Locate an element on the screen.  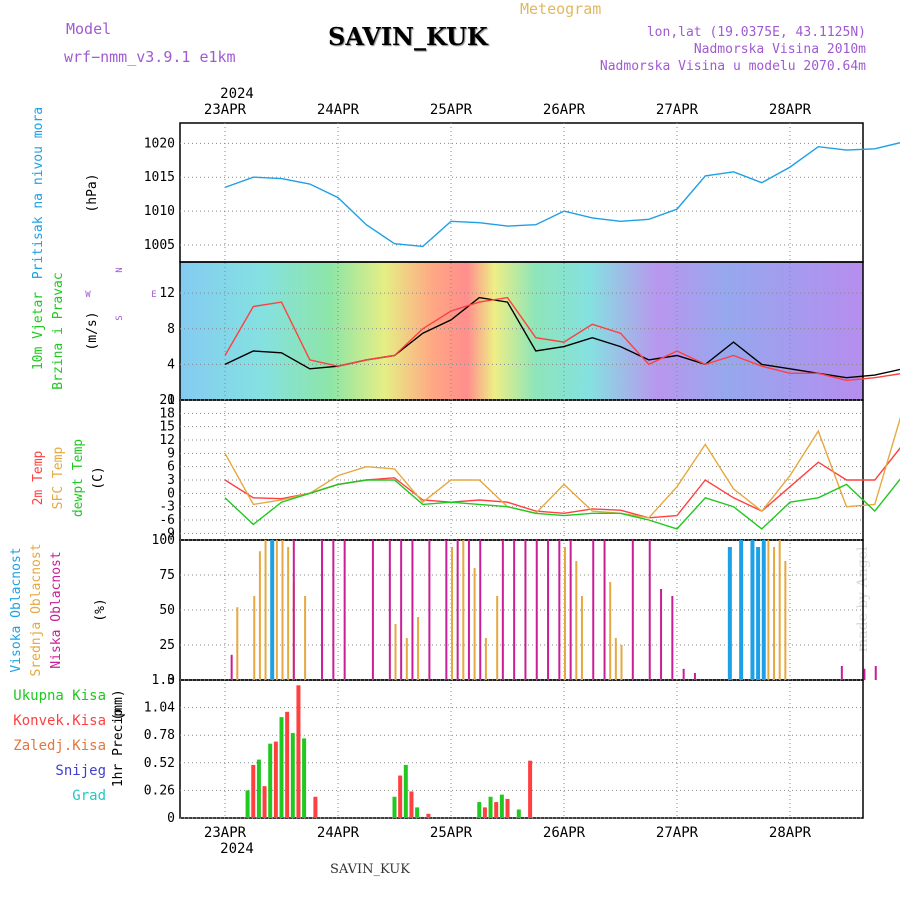
cloud-ylabel-low: Niska Oblacnost is located at coordinates (56, 609).